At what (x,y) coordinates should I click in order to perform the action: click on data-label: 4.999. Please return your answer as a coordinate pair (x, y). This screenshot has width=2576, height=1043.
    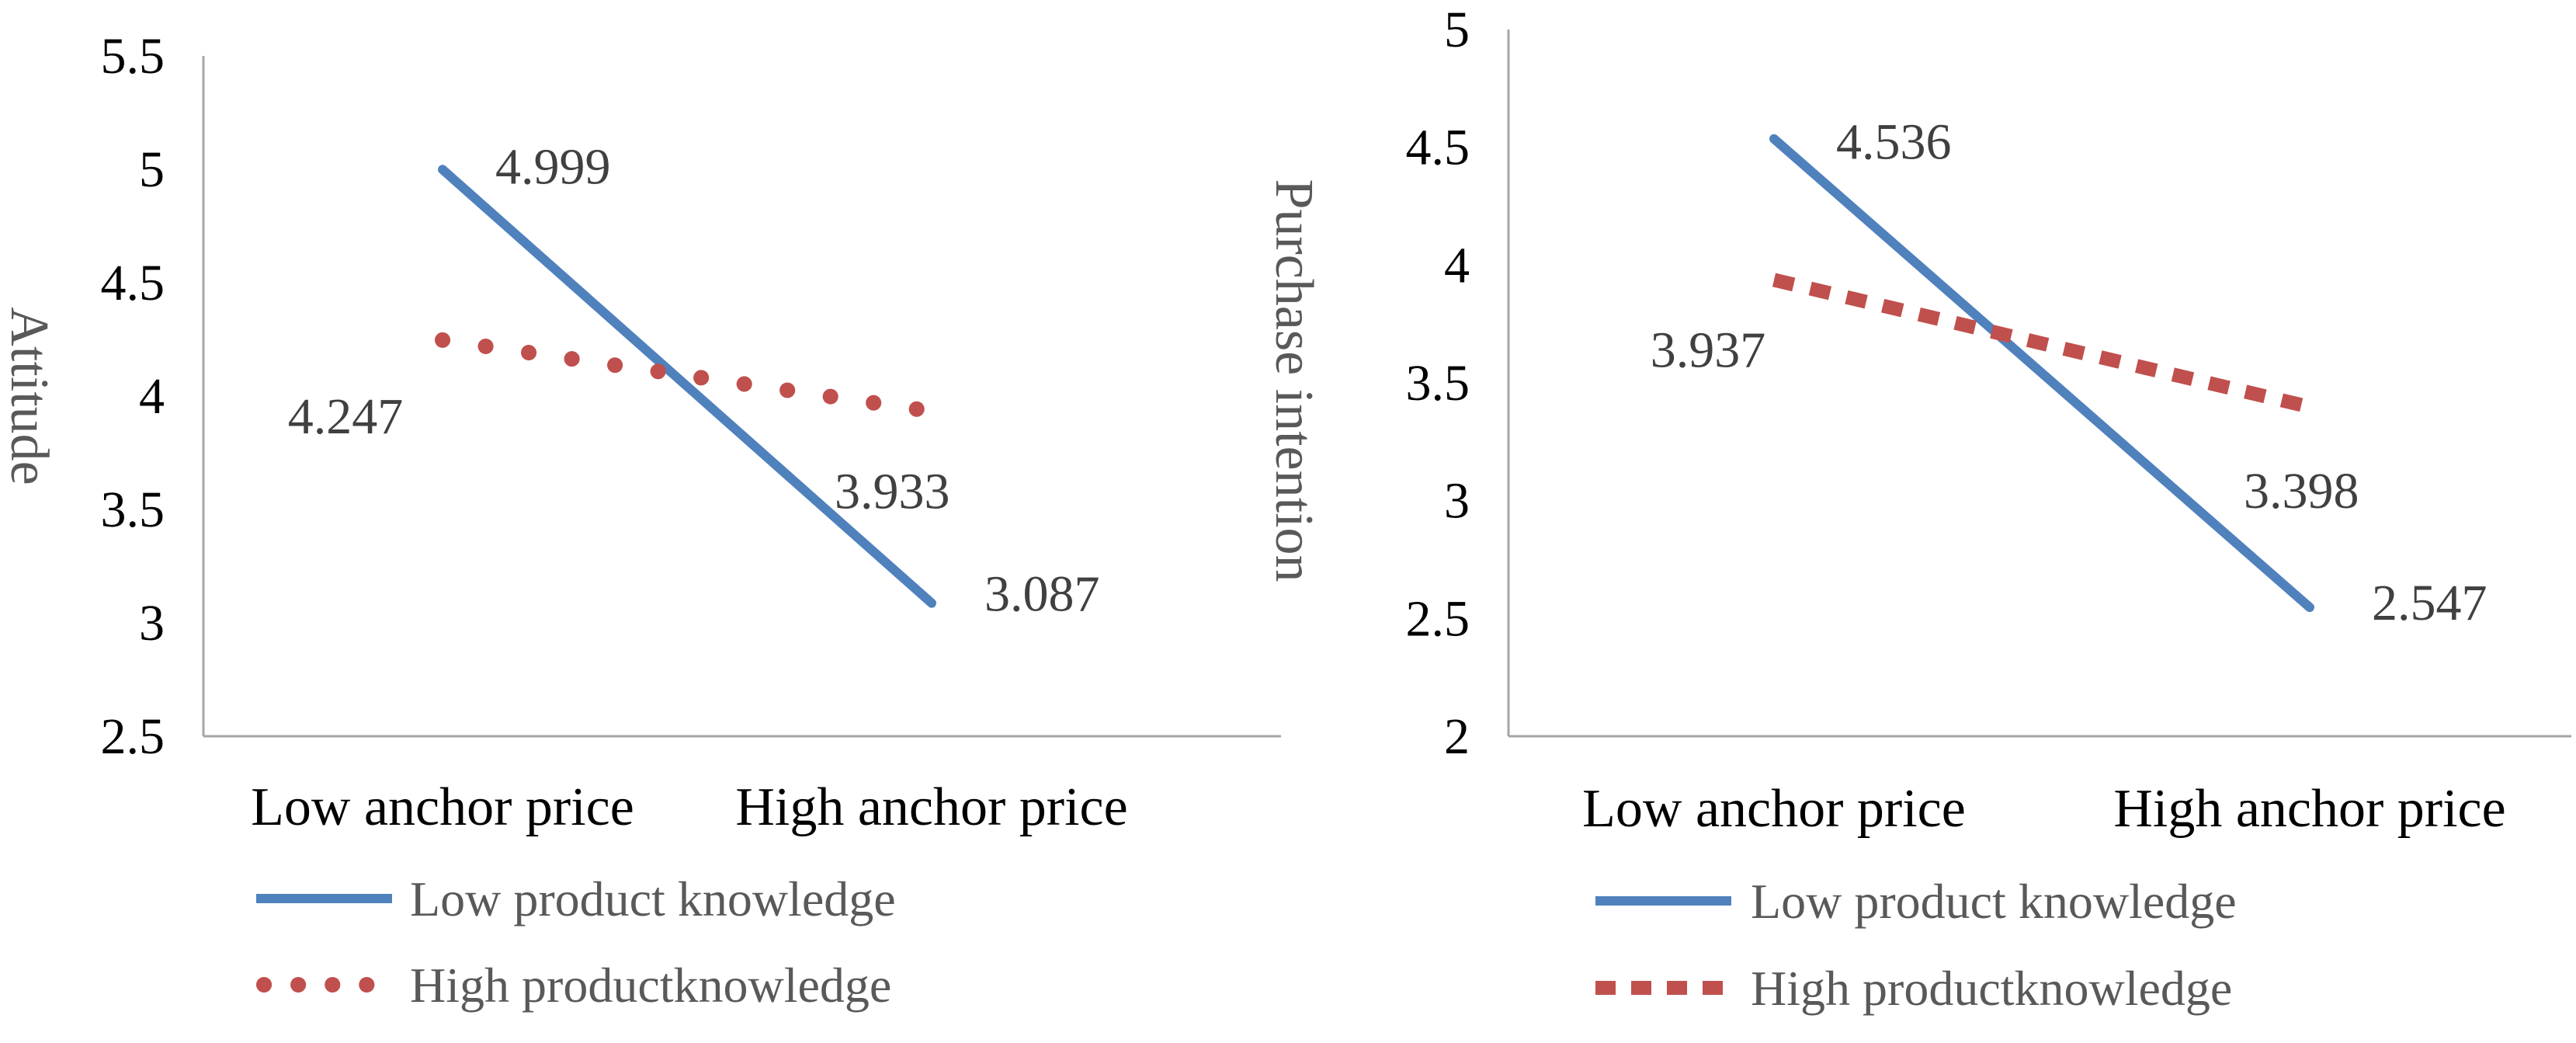
    Looking at the image, I should click on (553, 166).